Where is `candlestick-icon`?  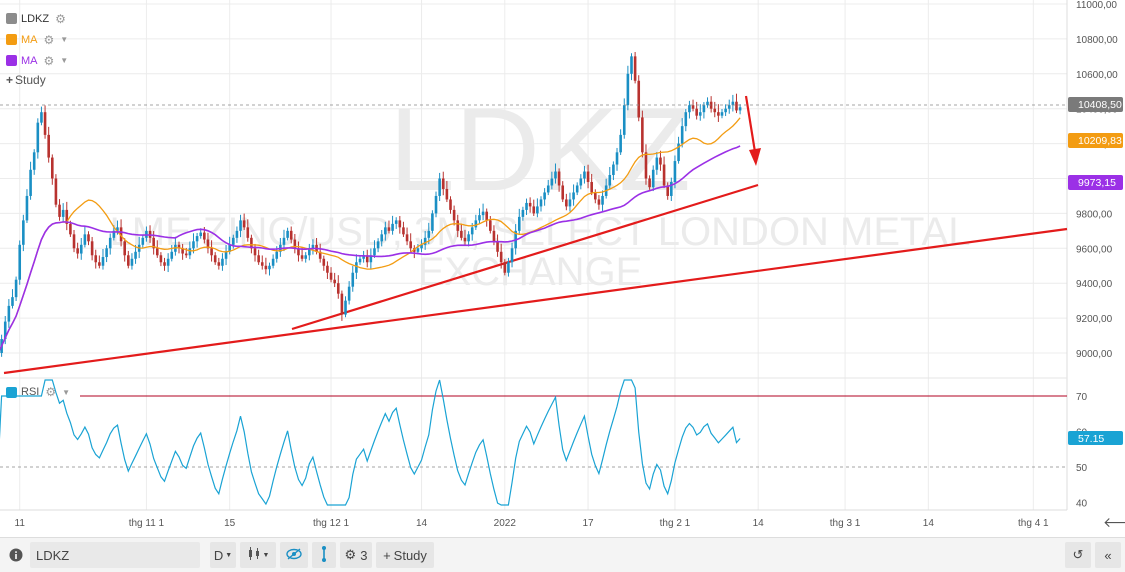 candlestick-icon is located at coordinates (254, 555).